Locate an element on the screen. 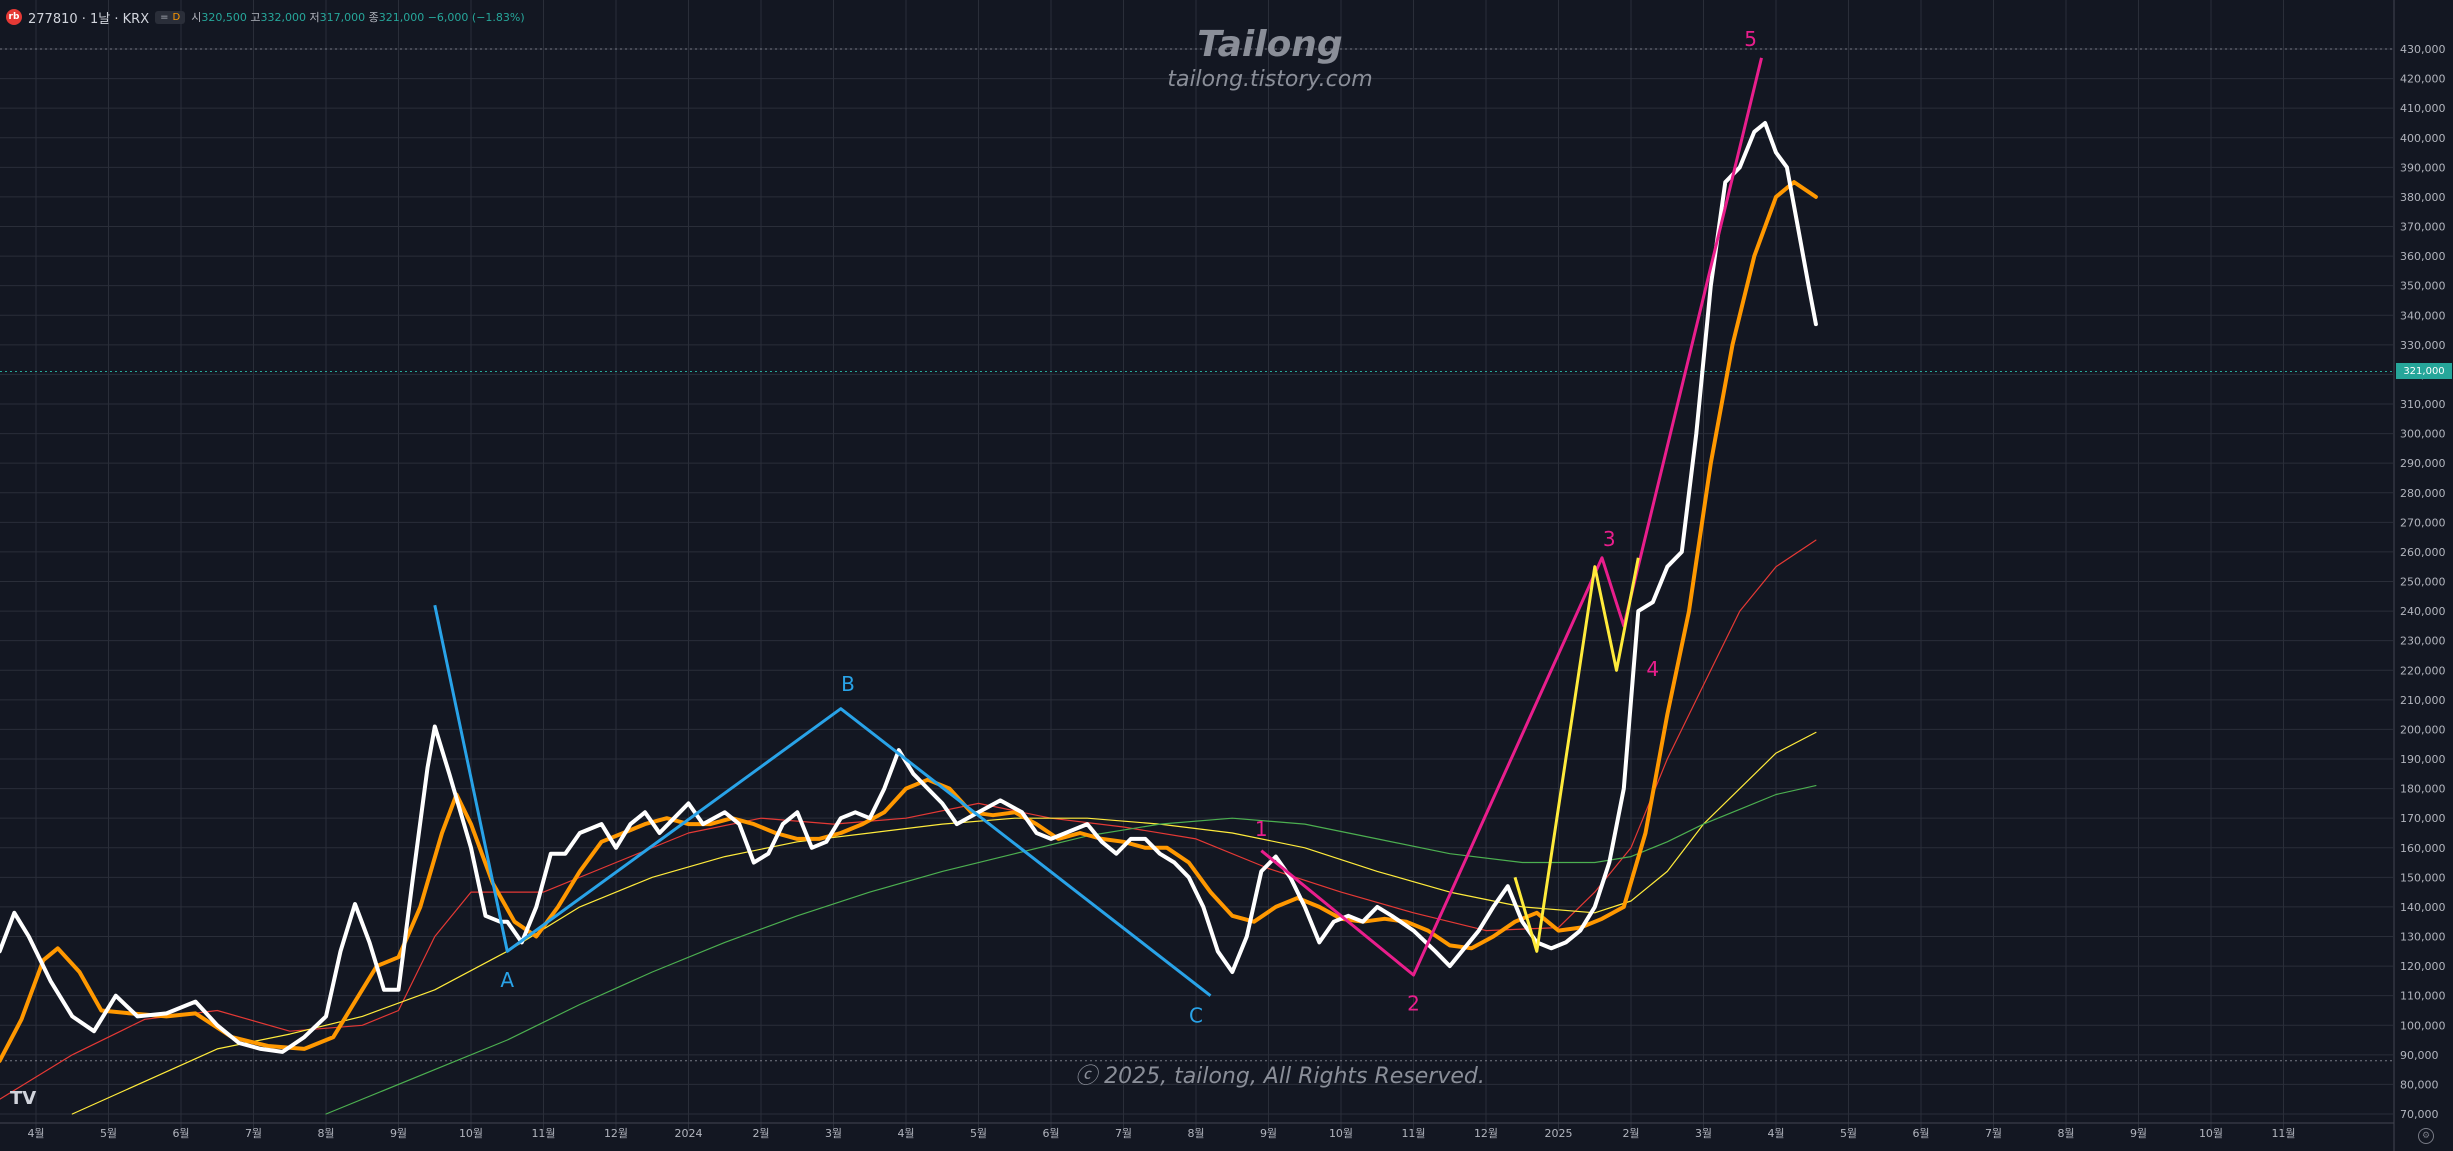  y-tick-label: 90,000 is located at coordinates (2419, 1055).